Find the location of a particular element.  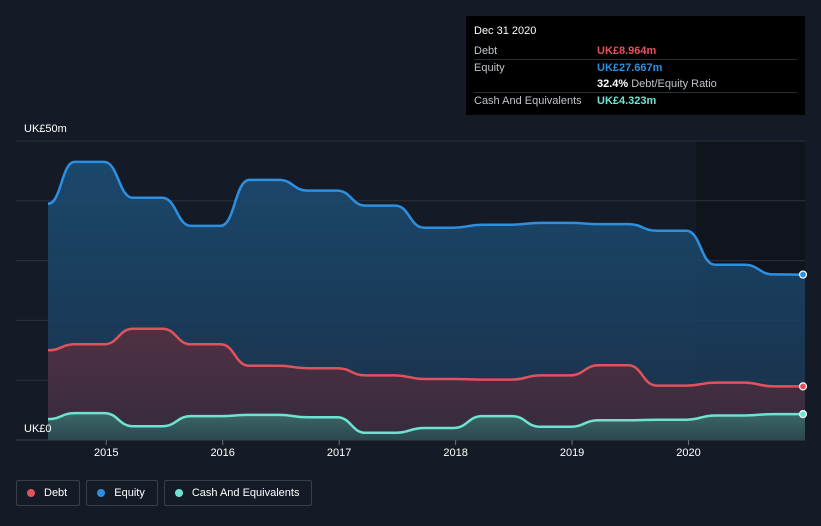

x-tick-label: 2019 is located at coordinates (572, 453).